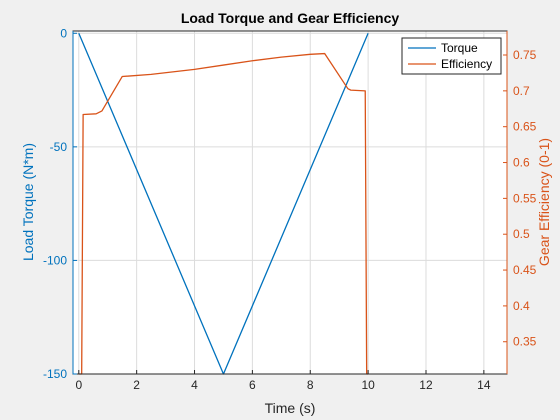 The width and height of the screenshot is (560, 420). I want to click on legend: Torque Efficiency, so click(451, 56).